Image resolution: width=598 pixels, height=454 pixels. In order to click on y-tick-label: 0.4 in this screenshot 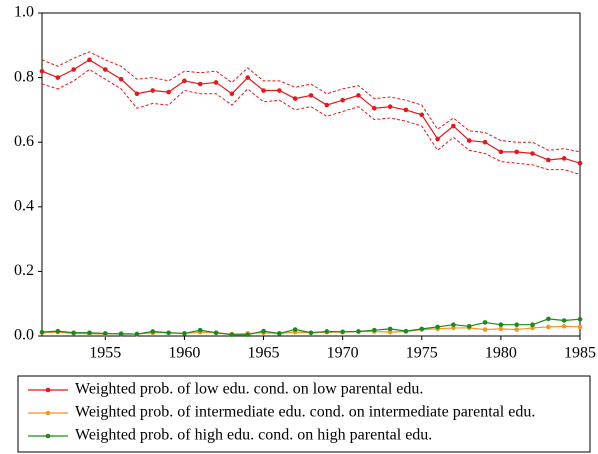, I will do `click(24, 205)`.